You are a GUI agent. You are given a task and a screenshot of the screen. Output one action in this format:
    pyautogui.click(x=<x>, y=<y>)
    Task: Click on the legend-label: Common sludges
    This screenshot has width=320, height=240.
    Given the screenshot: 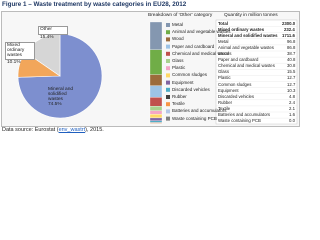 What is the action you would take?
    pyautogui.click(x=190, y=75)
    